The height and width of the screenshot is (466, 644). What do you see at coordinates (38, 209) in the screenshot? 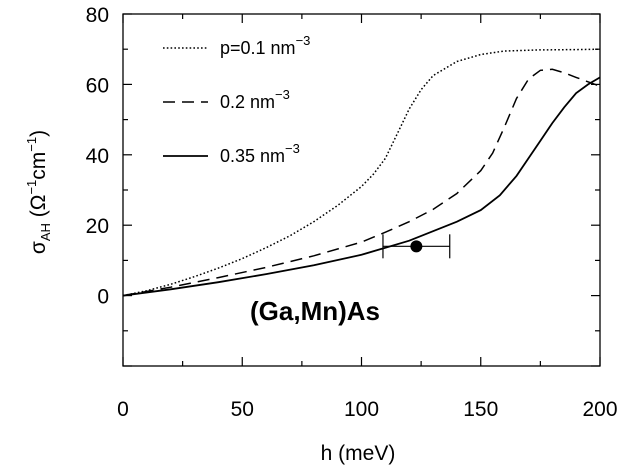
I see `y-axis-label-paren-open: (Ω` at bounding box center [38, 209].